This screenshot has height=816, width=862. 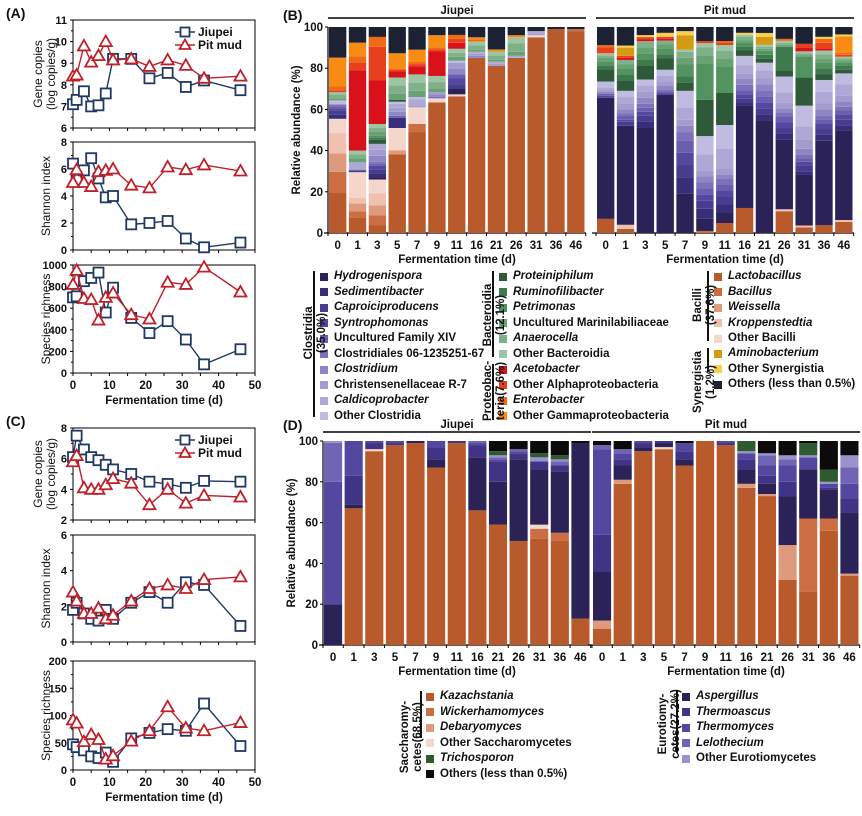 I want to click on legend-bracket, so click(x=677, y=722).